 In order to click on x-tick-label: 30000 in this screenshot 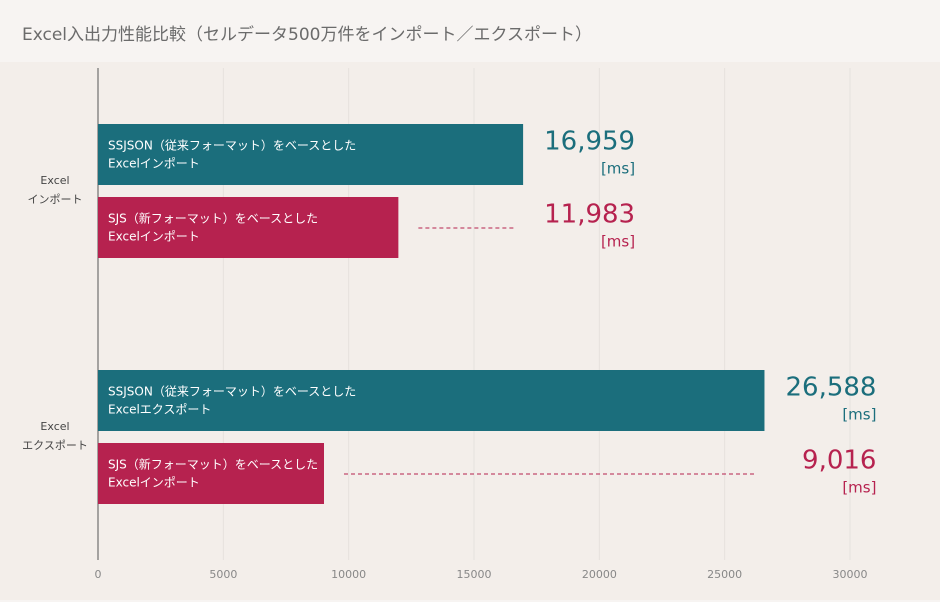, I will do `click(850, 574)`.